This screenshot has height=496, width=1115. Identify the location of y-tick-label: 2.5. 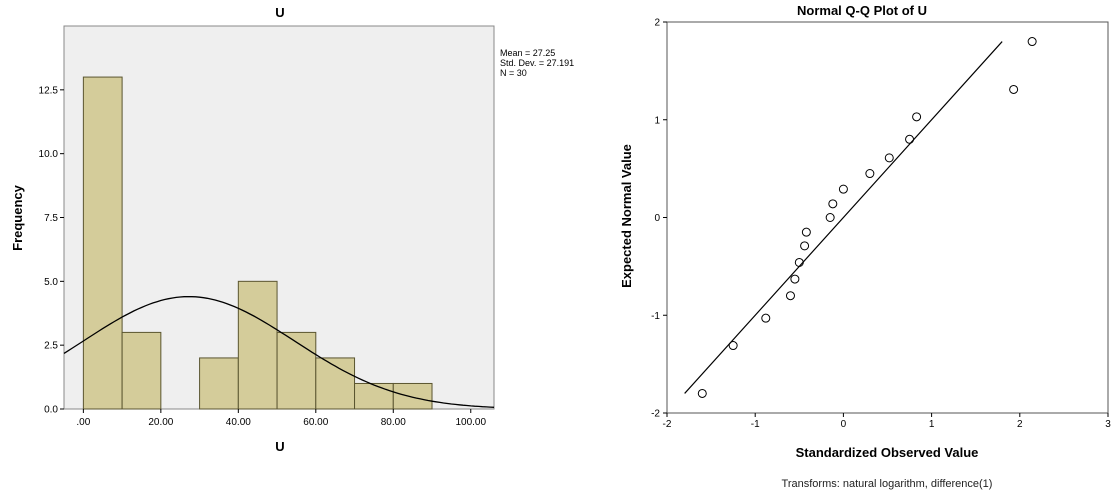
(51, 346).